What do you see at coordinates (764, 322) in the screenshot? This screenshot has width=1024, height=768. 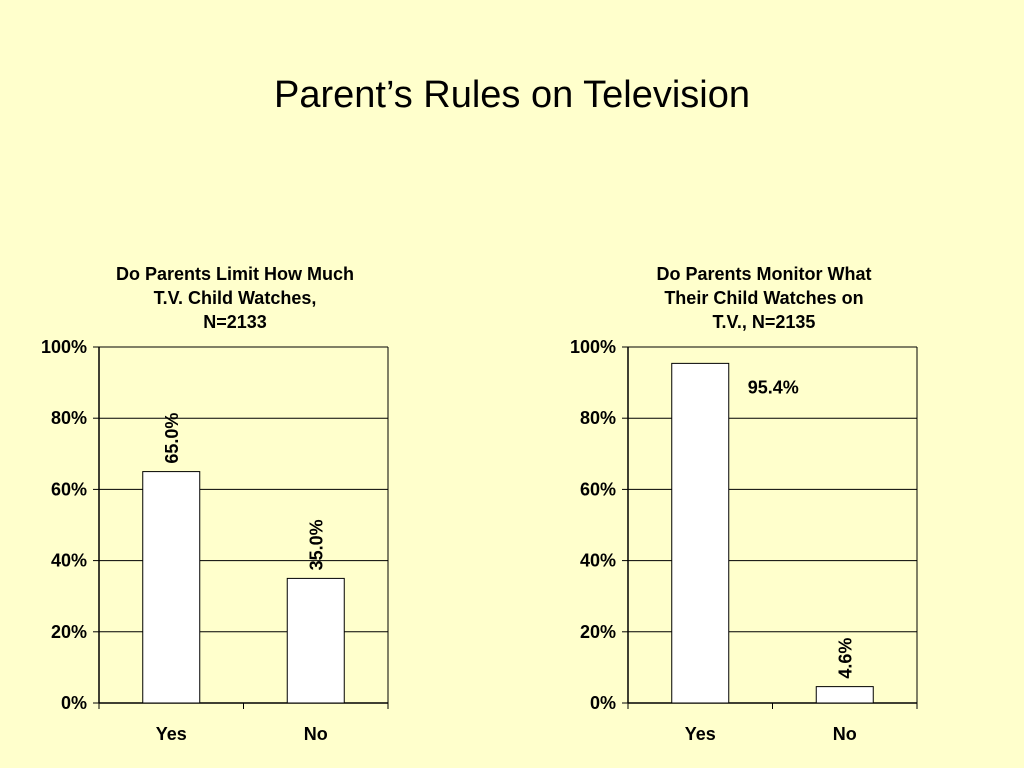 I see `chart-title-line: T.V., N=2135` at bounding box center [764, 322].